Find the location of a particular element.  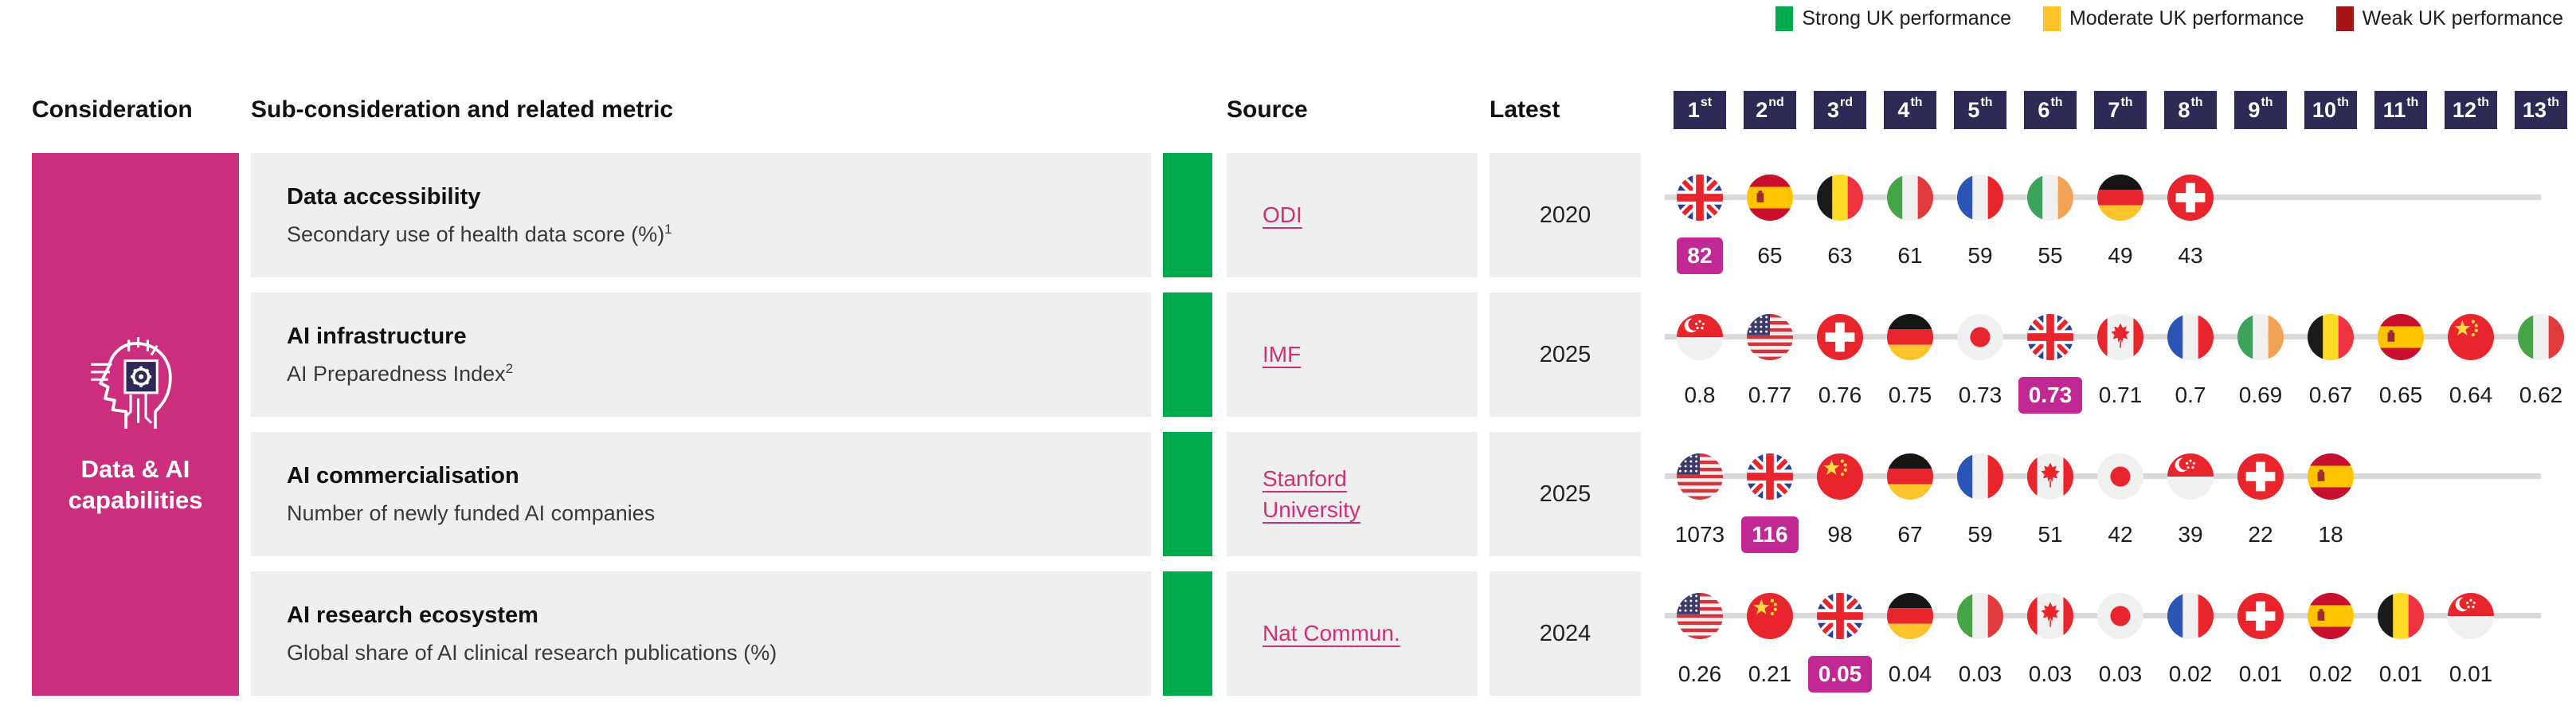

rank-number: 12 is located at coordinates (2464, 110).